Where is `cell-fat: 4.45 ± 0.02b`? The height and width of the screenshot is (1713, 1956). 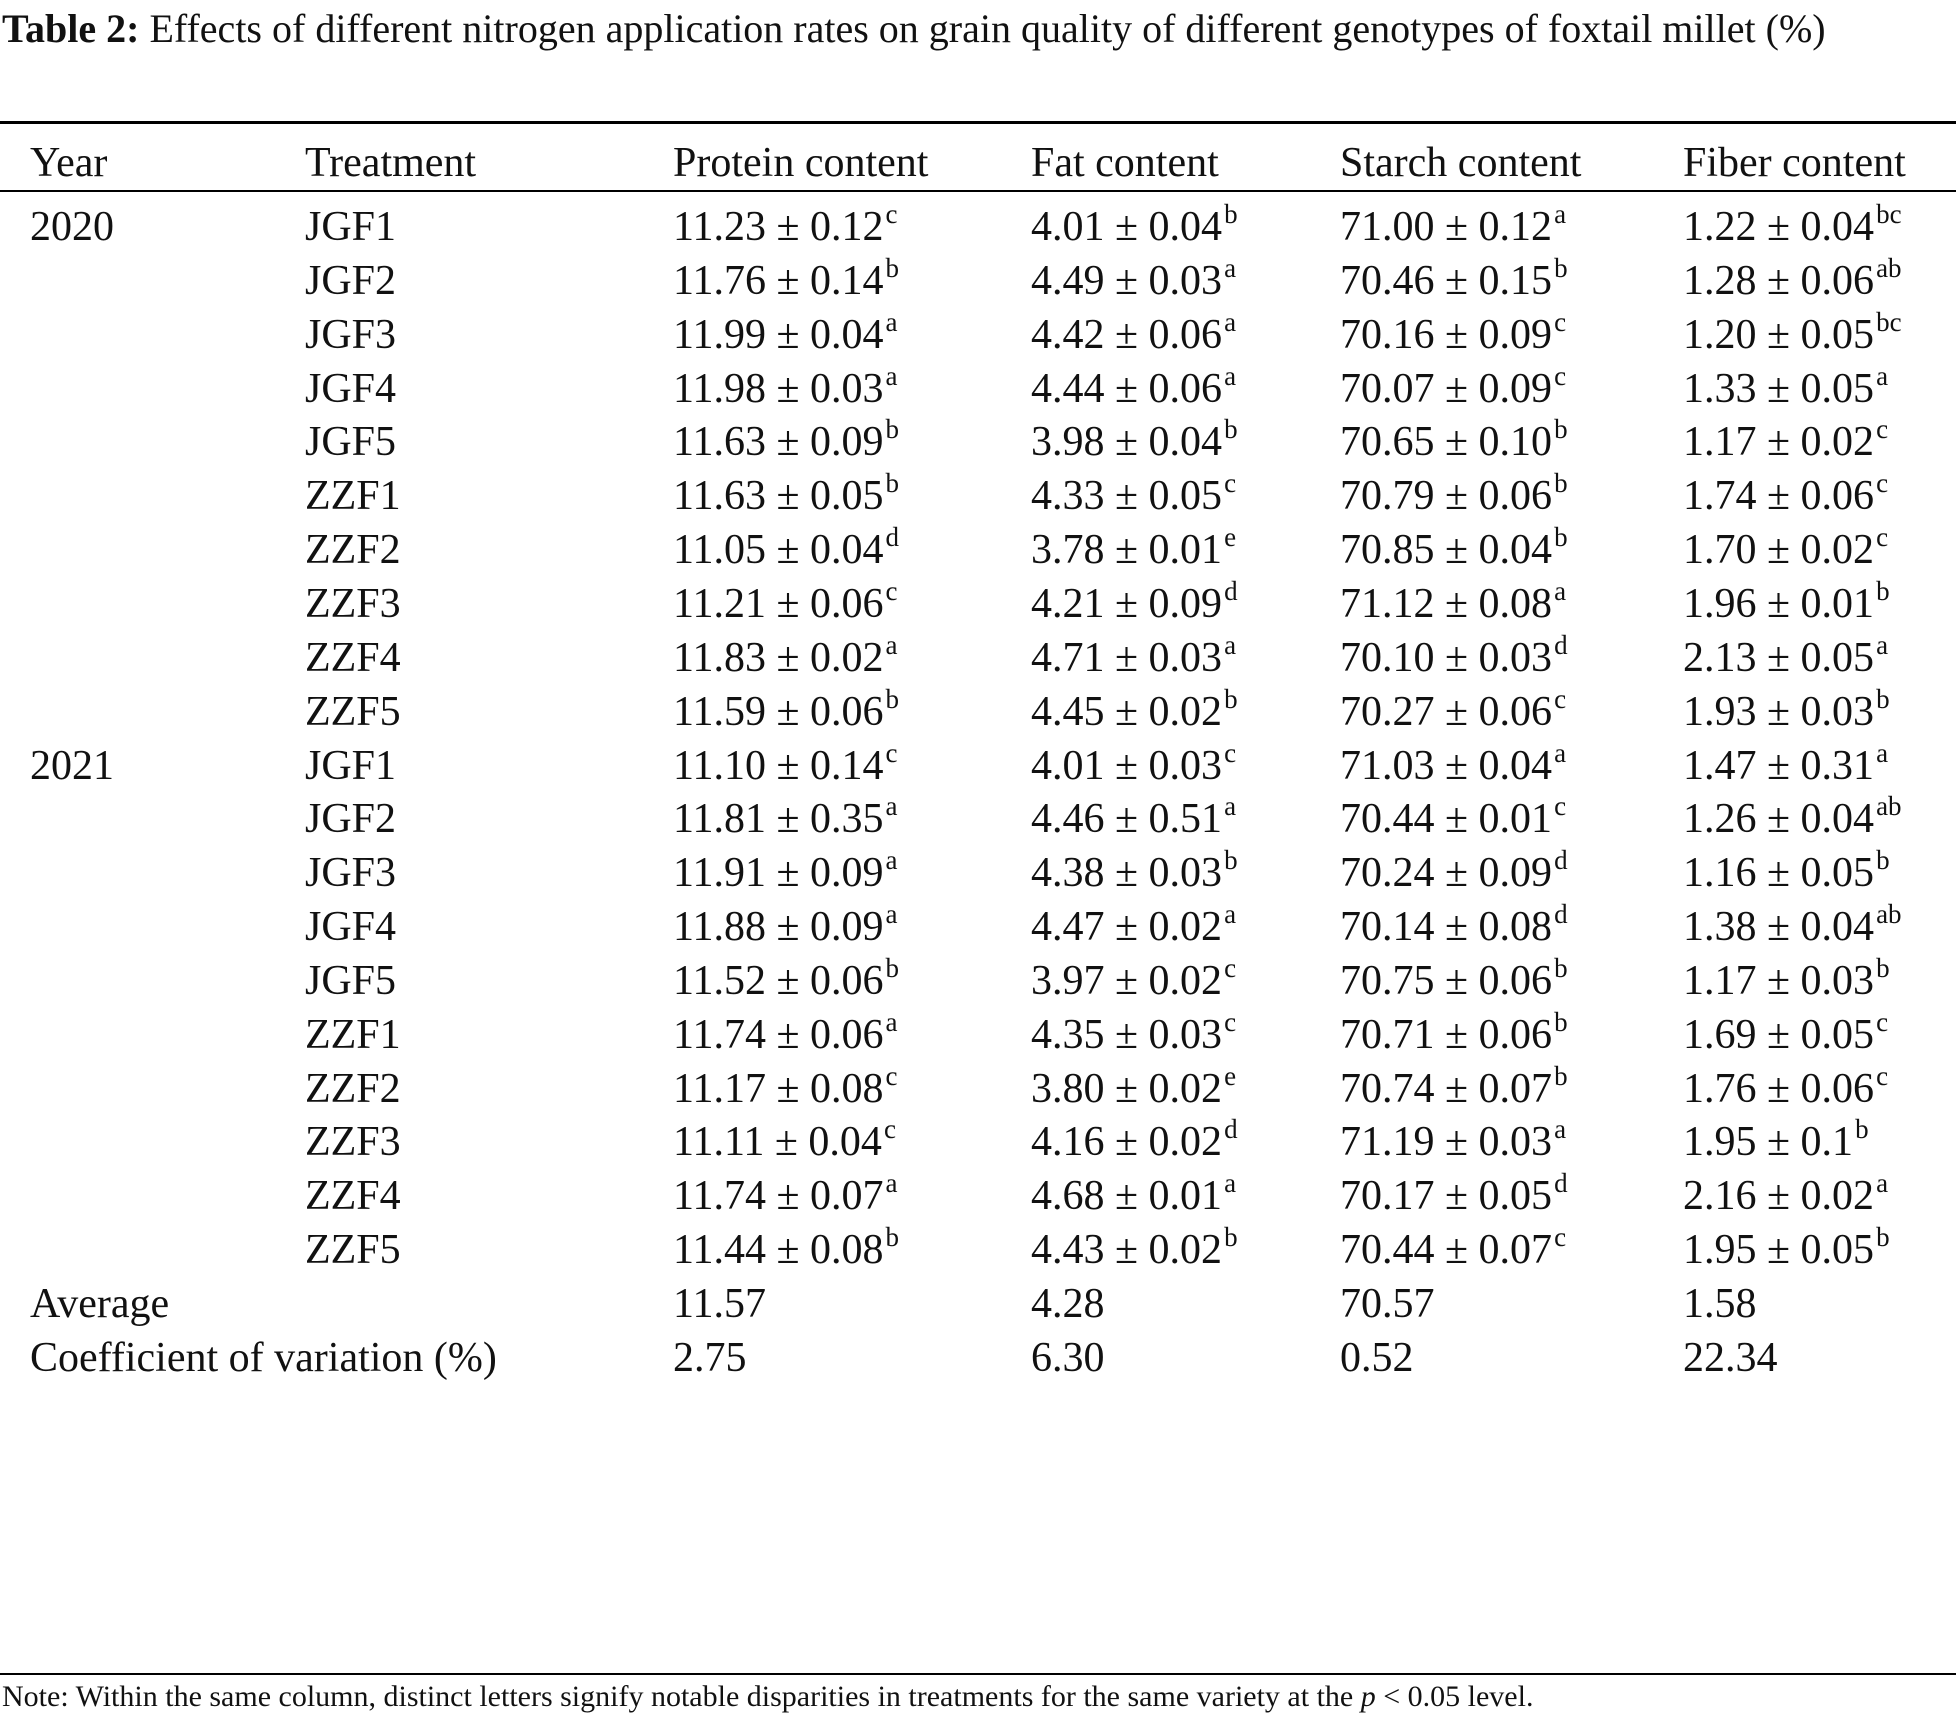 cell-fat: 4.45 ± 0.02b is located at coordinates (1134, 712).